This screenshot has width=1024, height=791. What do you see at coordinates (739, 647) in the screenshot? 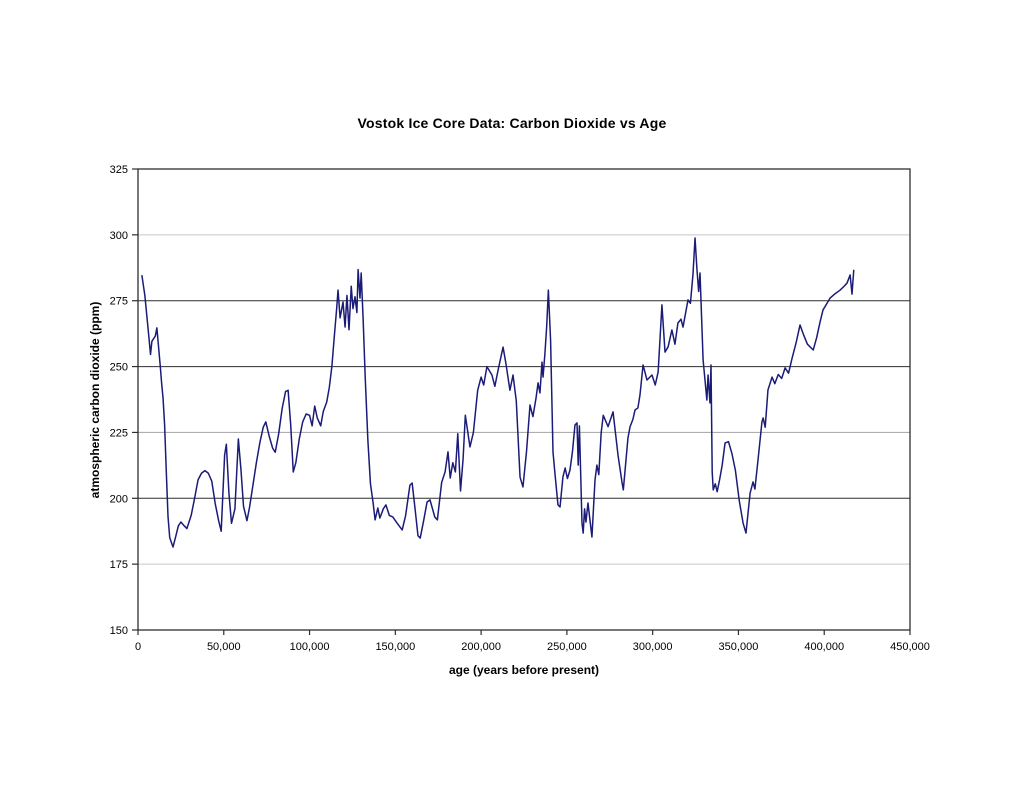
I see `x-tick-label: 350,000` at bounding box center [739, 647].